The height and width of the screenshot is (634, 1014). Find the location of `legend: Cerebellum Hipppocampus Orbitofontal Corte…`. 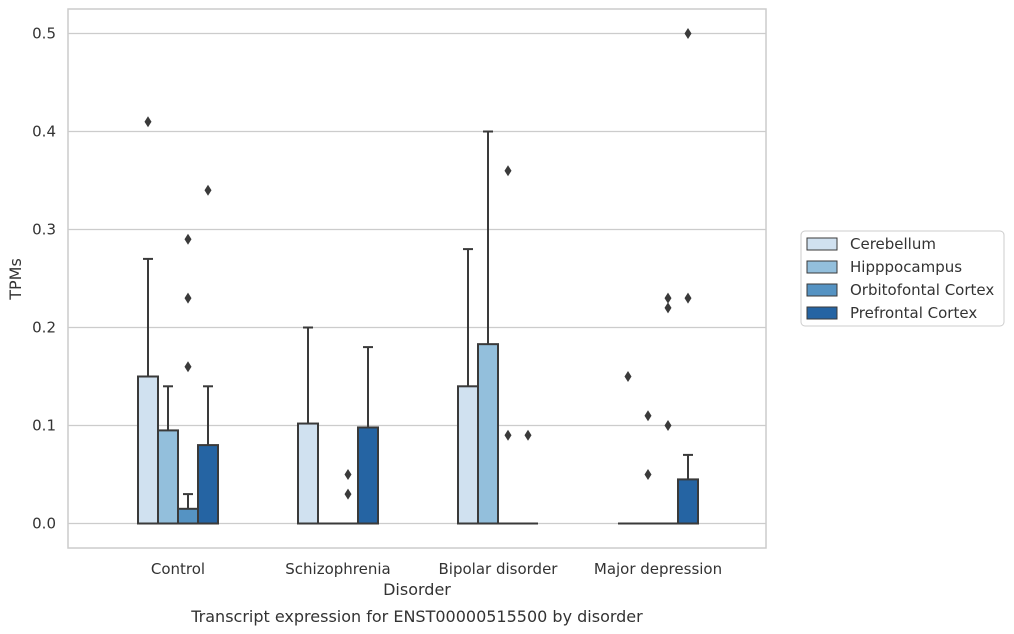

legend: Cerebellum Hipppocampus Orbitofontal Corte… is located at coordinates (902, 278).